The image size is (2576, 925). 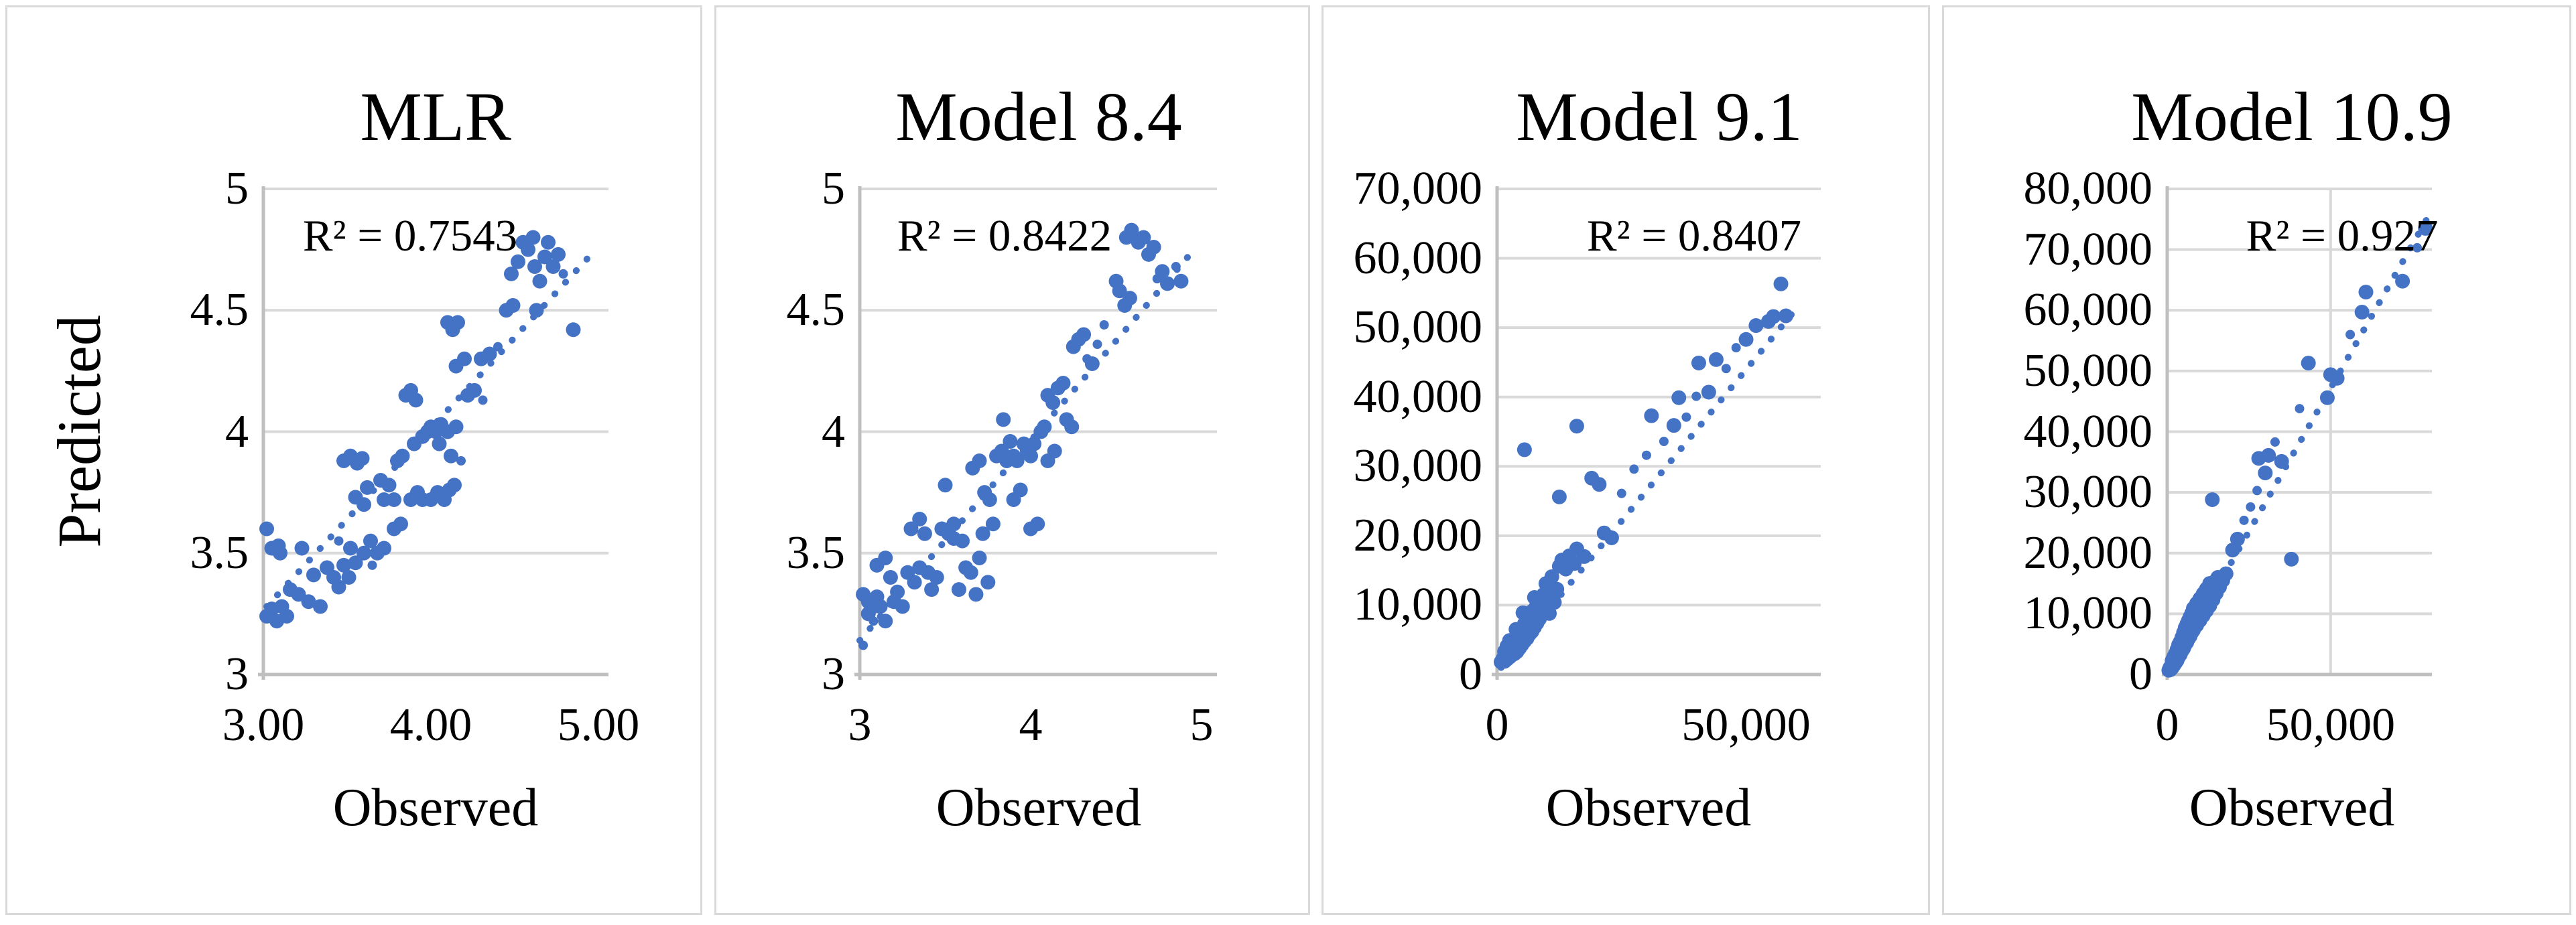 I want to click on chart-title: Model 8.4, so click(x=1038, y=117).